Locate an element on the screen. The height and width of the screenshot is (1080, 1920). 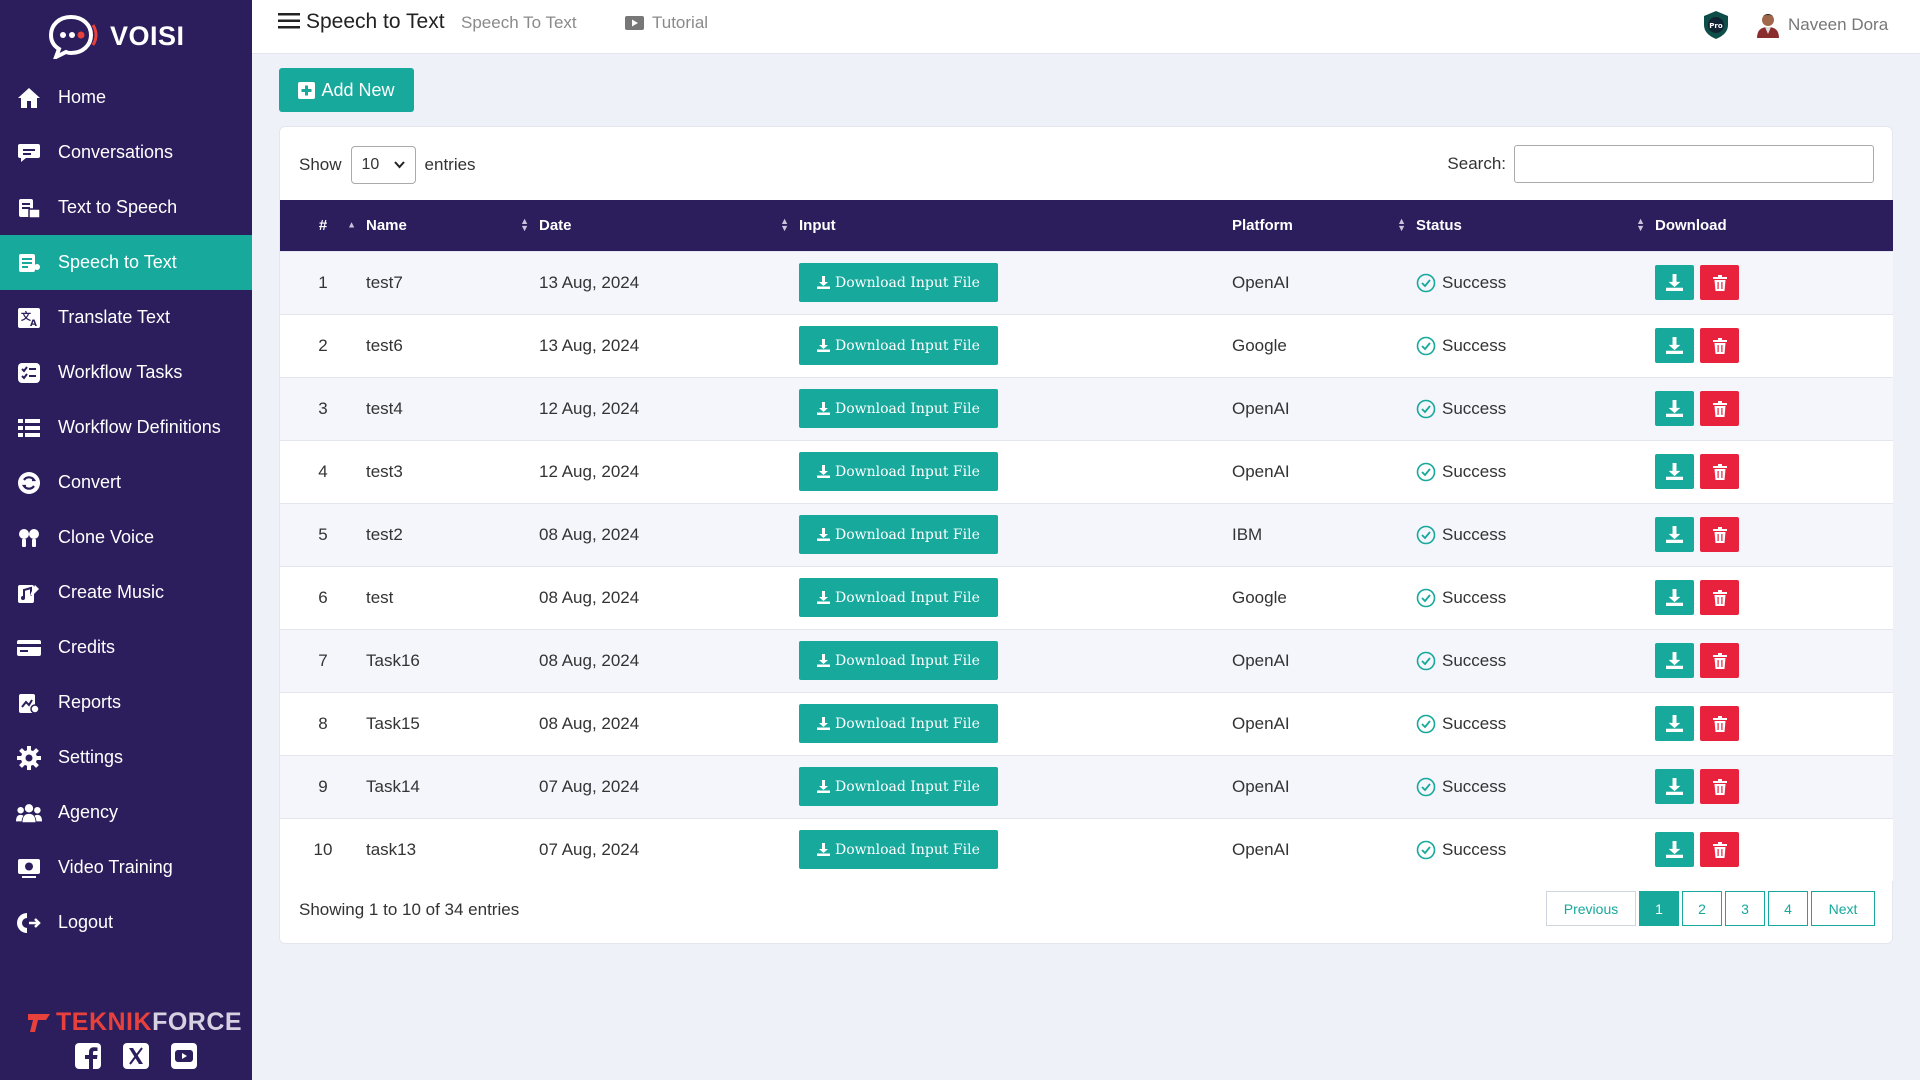
pagination-previous: Previous is located at coordinates (1591, 908).